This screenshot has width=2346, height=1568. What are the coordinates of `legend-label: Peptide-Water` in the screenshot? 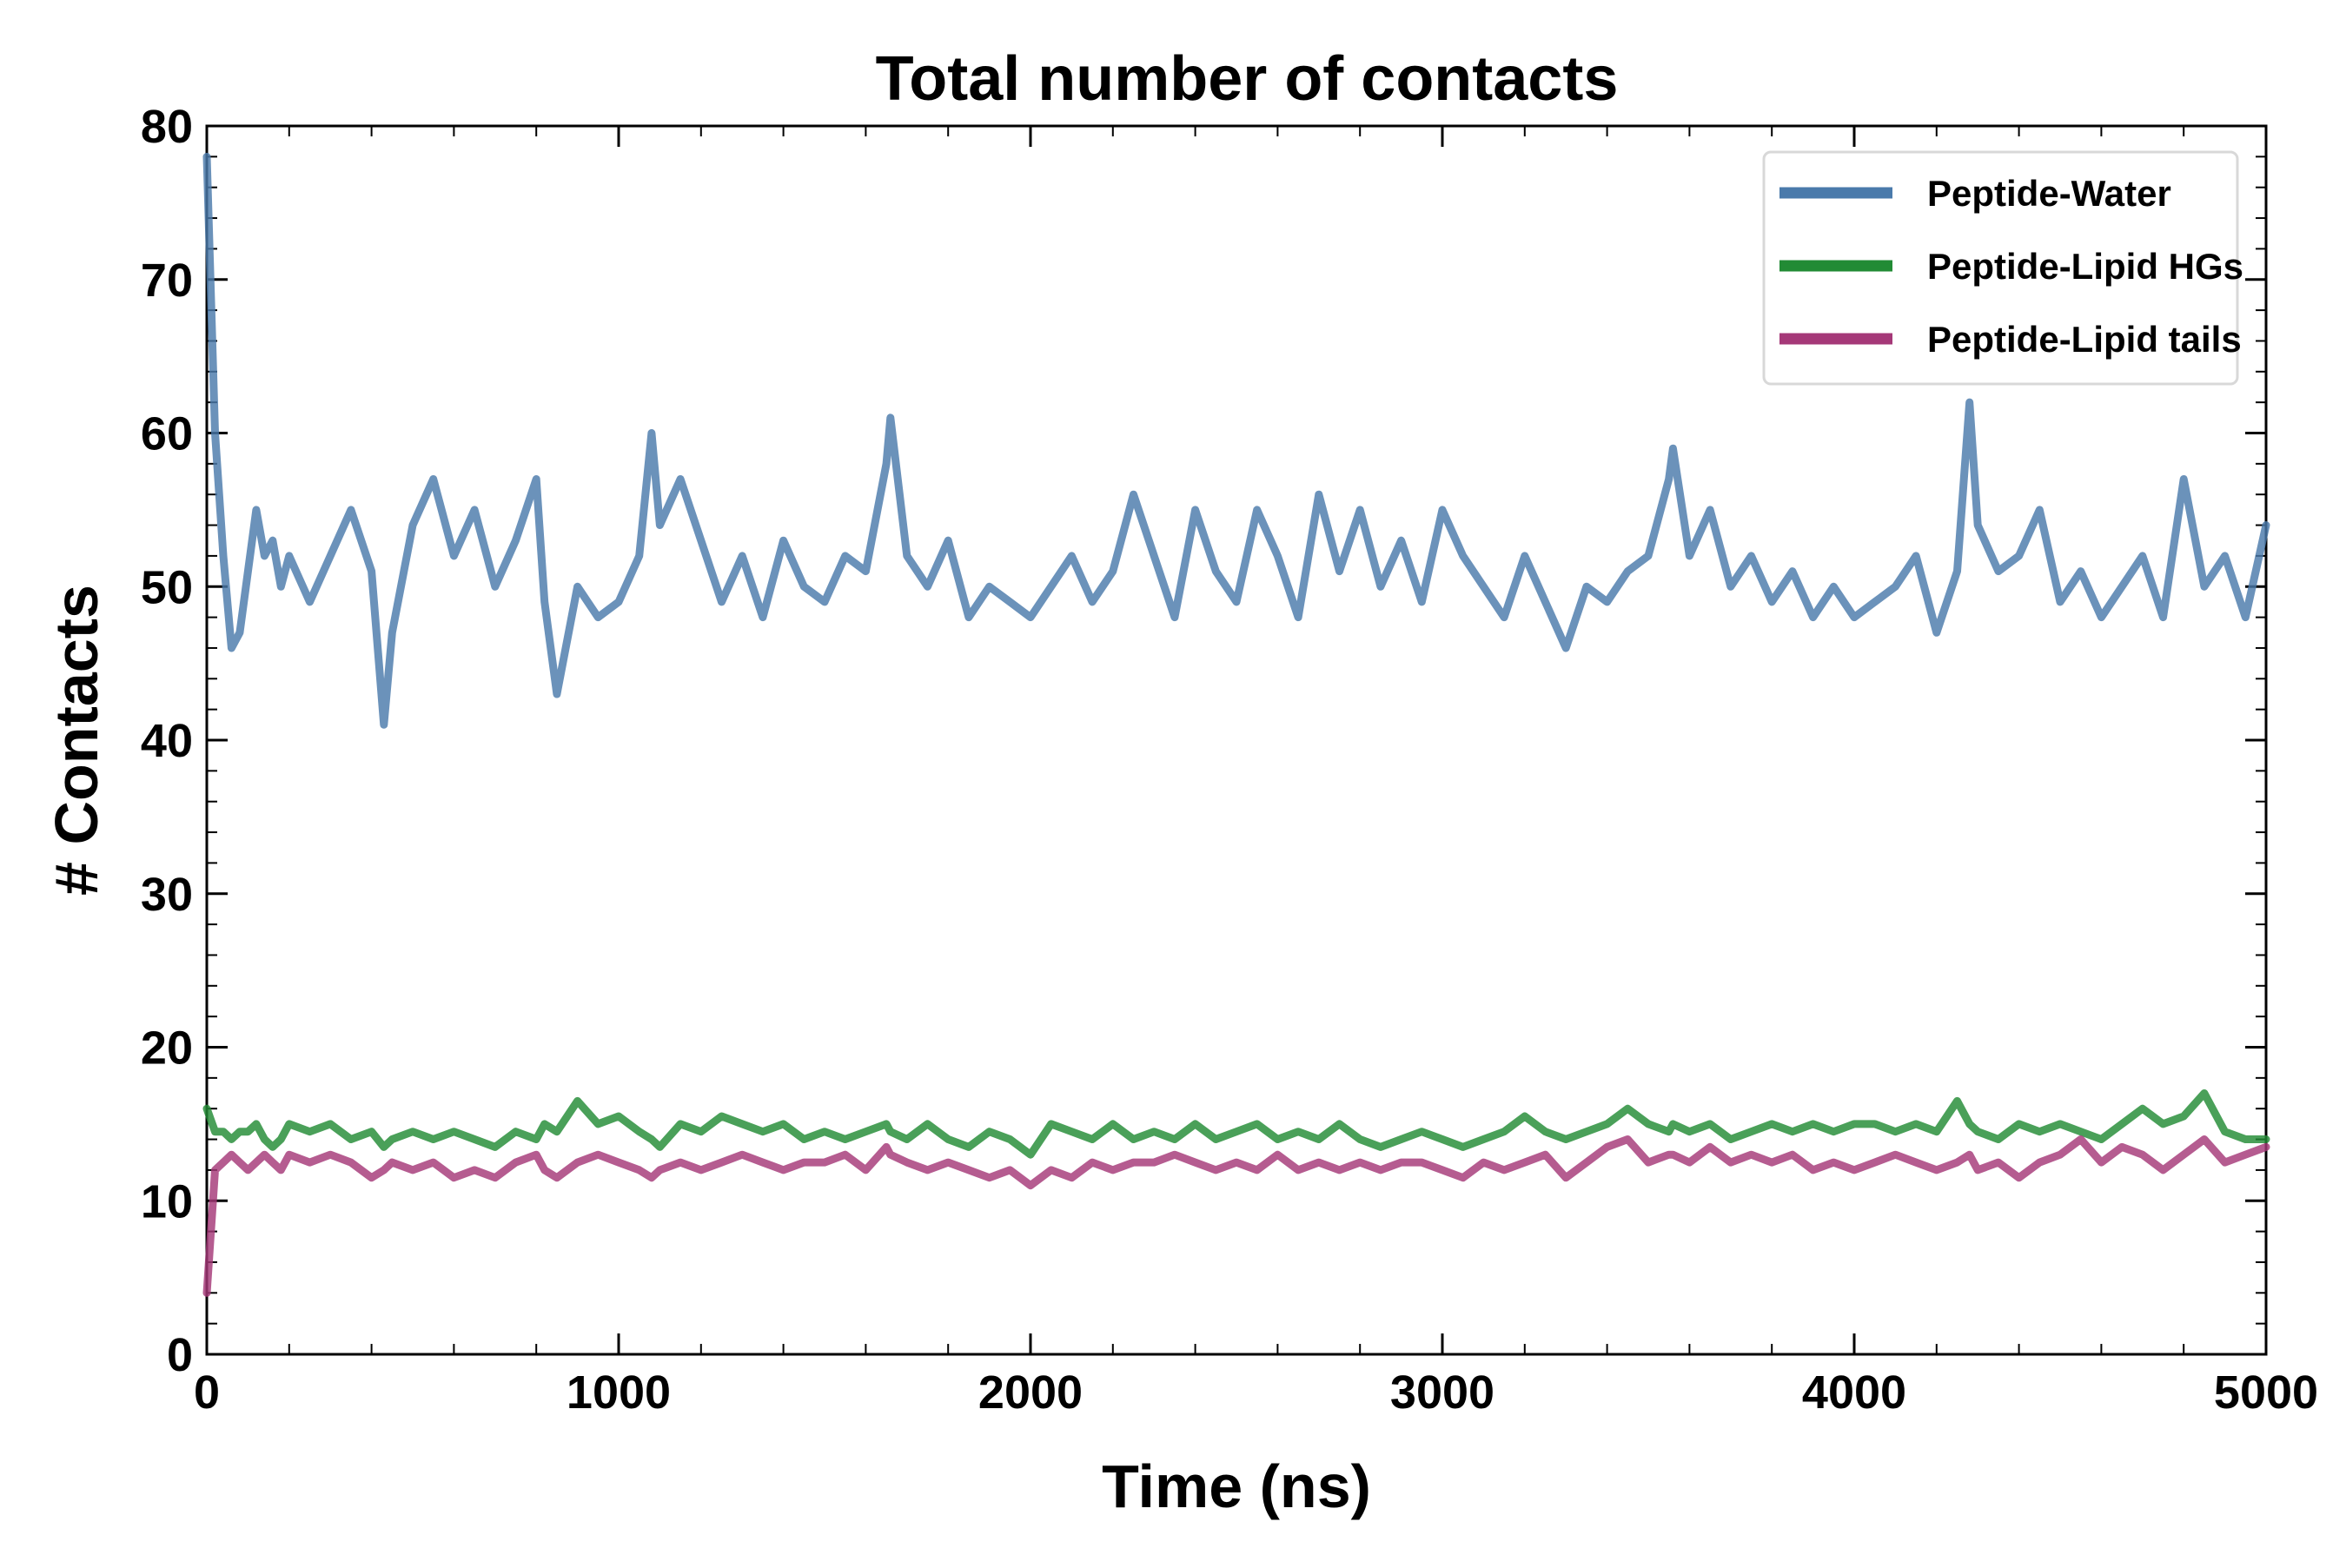 It's located at (2049, 193).